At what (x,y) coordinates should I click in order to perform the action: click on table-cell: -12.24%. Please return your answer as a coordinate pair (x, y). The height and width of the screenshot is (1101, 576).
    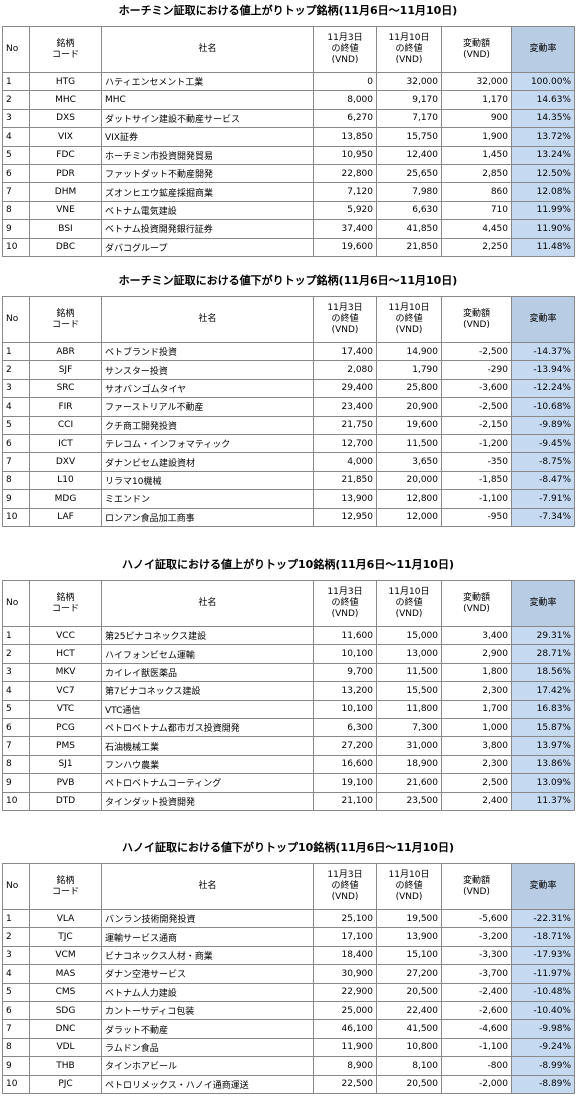
    Looking at the image, I should click on (543, 388).